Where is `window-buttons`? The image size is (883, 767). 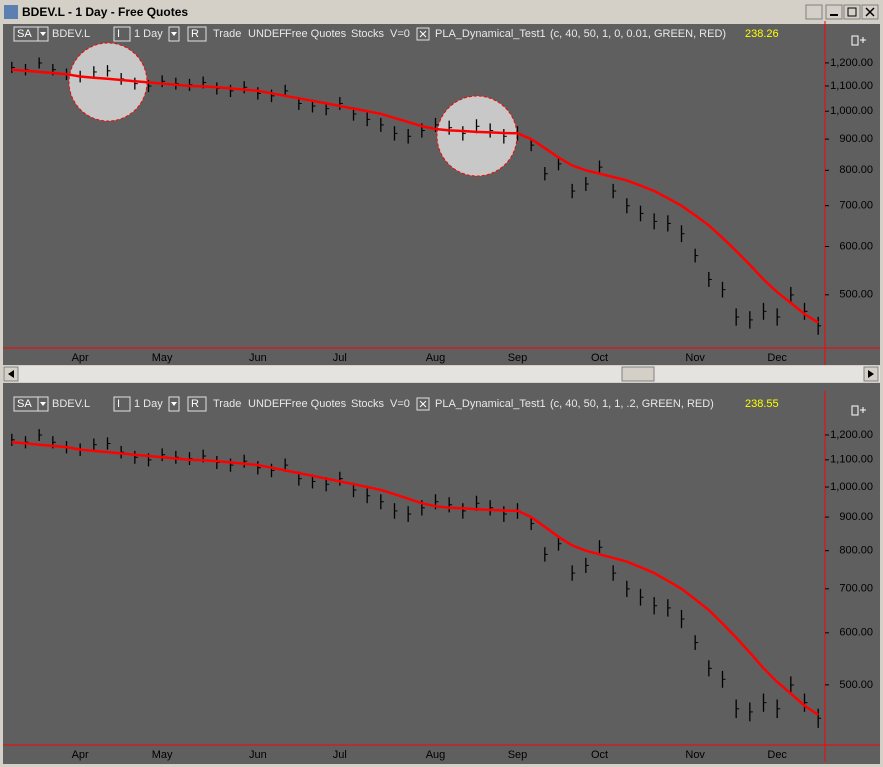 window-buttons is located at coordinates (842, 12).